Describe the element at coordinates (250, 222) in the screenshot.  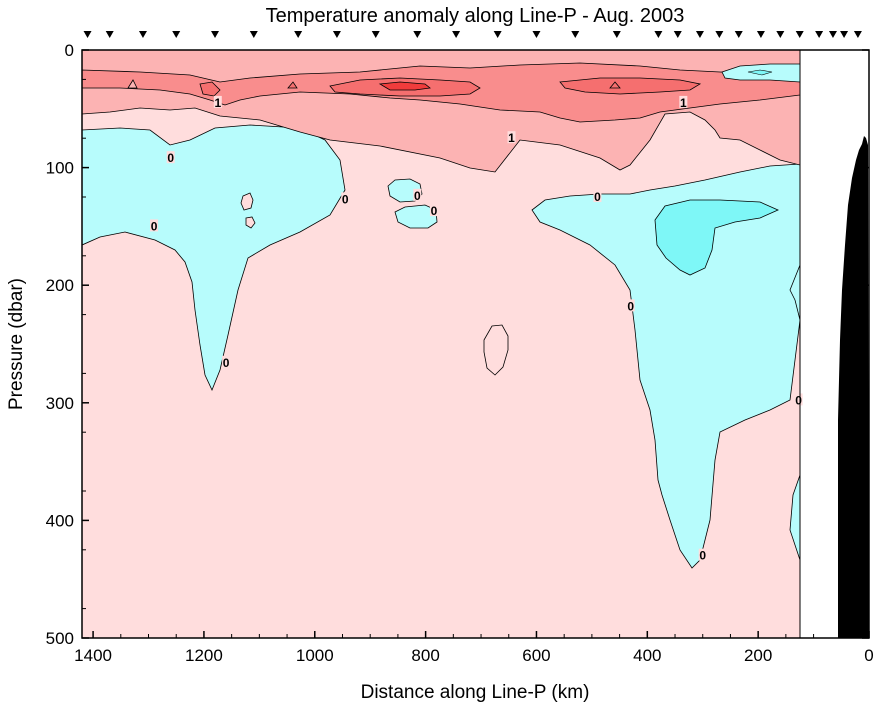
I see `island-west-b` at that location.